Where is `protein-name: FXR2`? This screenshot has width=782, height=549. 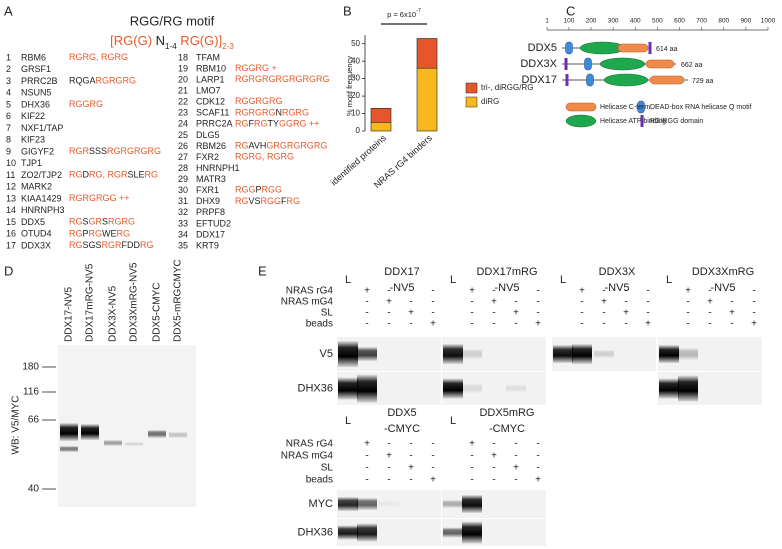
protein-name: FXR2 is located at coordinates (207, 157).